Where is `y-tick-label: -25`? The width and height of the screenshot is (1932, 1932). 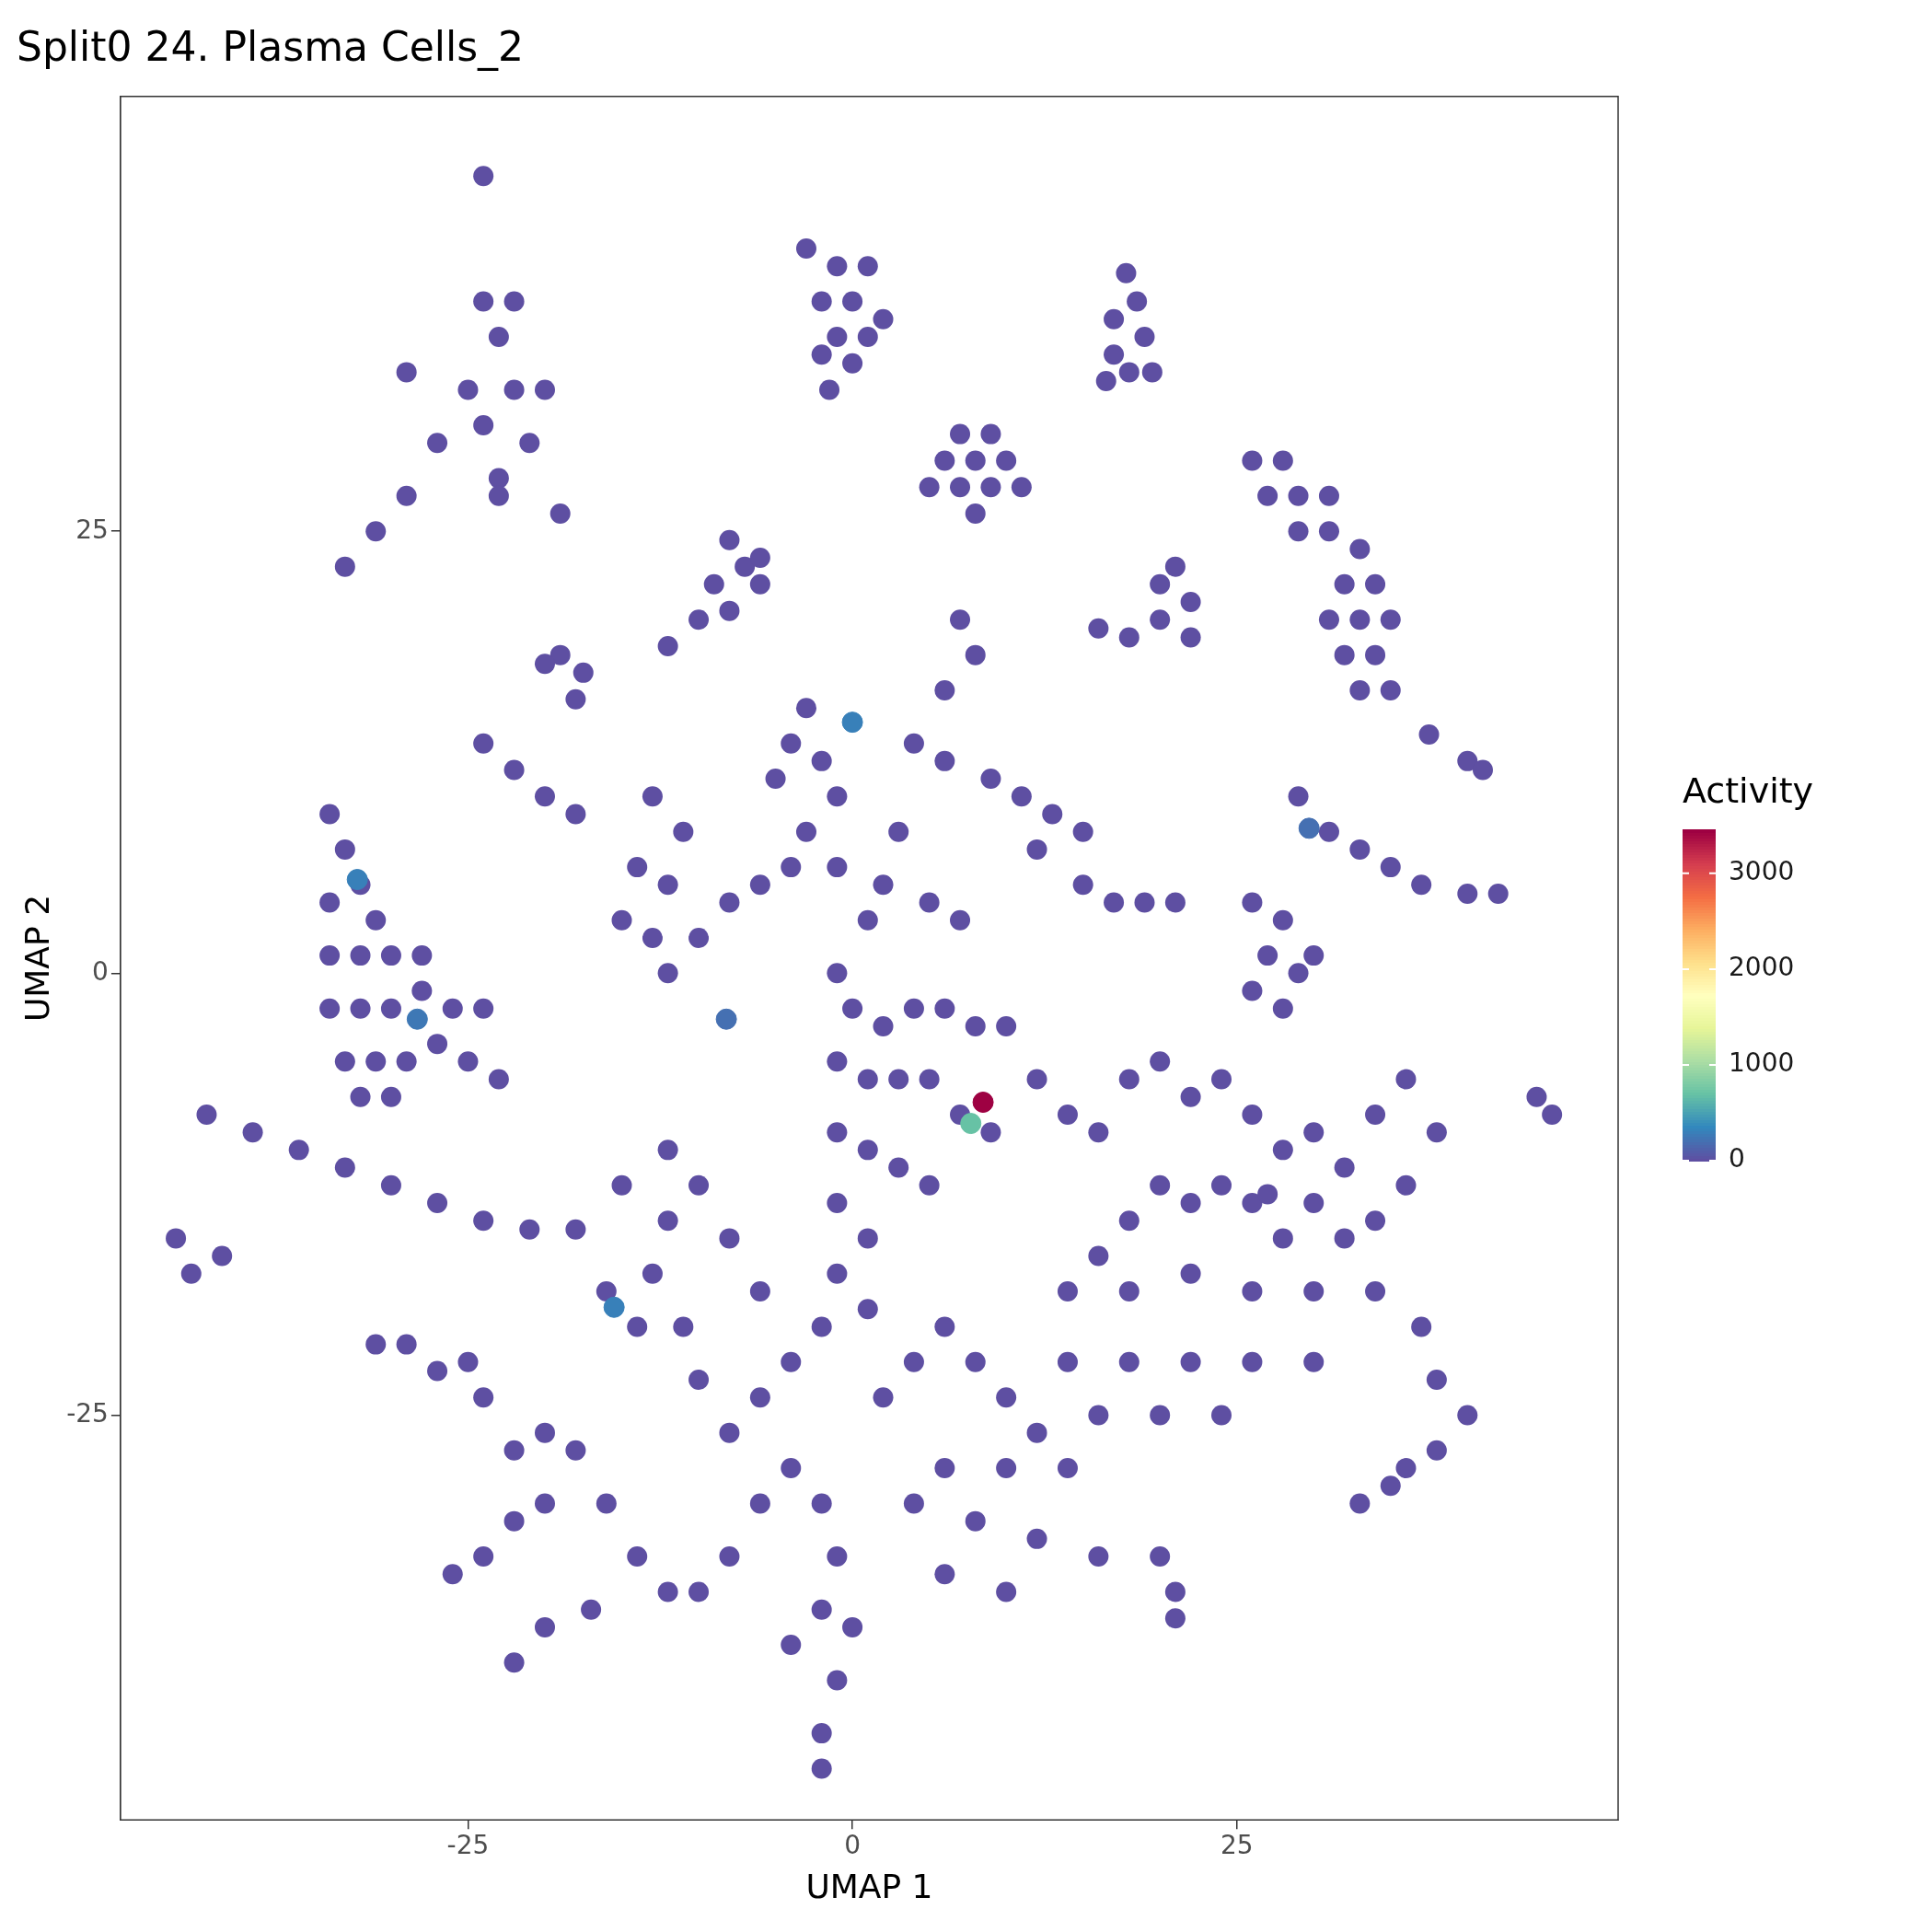 y-tick-label: -25 is located at coordinates (87, 1413).